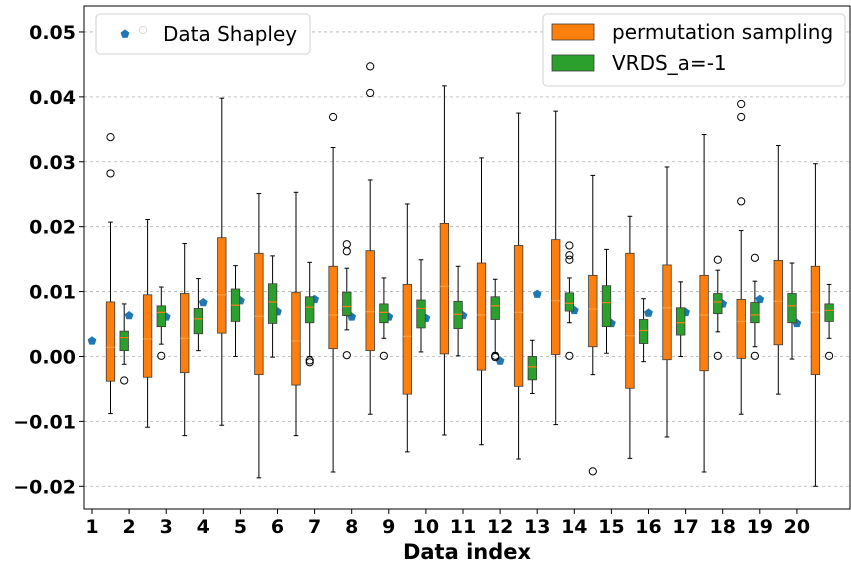 This screenshot has width=851, height=568. Describe the element at coordinates (52, 163) in the screenshot. I see `y-tick-label: 0.03` at that location.